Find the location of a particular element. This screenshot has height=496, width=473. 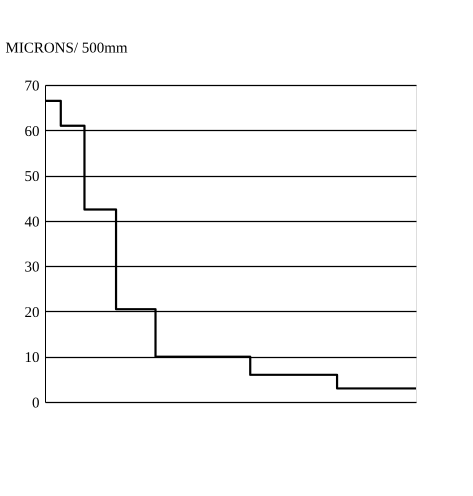

y-tick-label: 40 is located at coordinates (32, 222).